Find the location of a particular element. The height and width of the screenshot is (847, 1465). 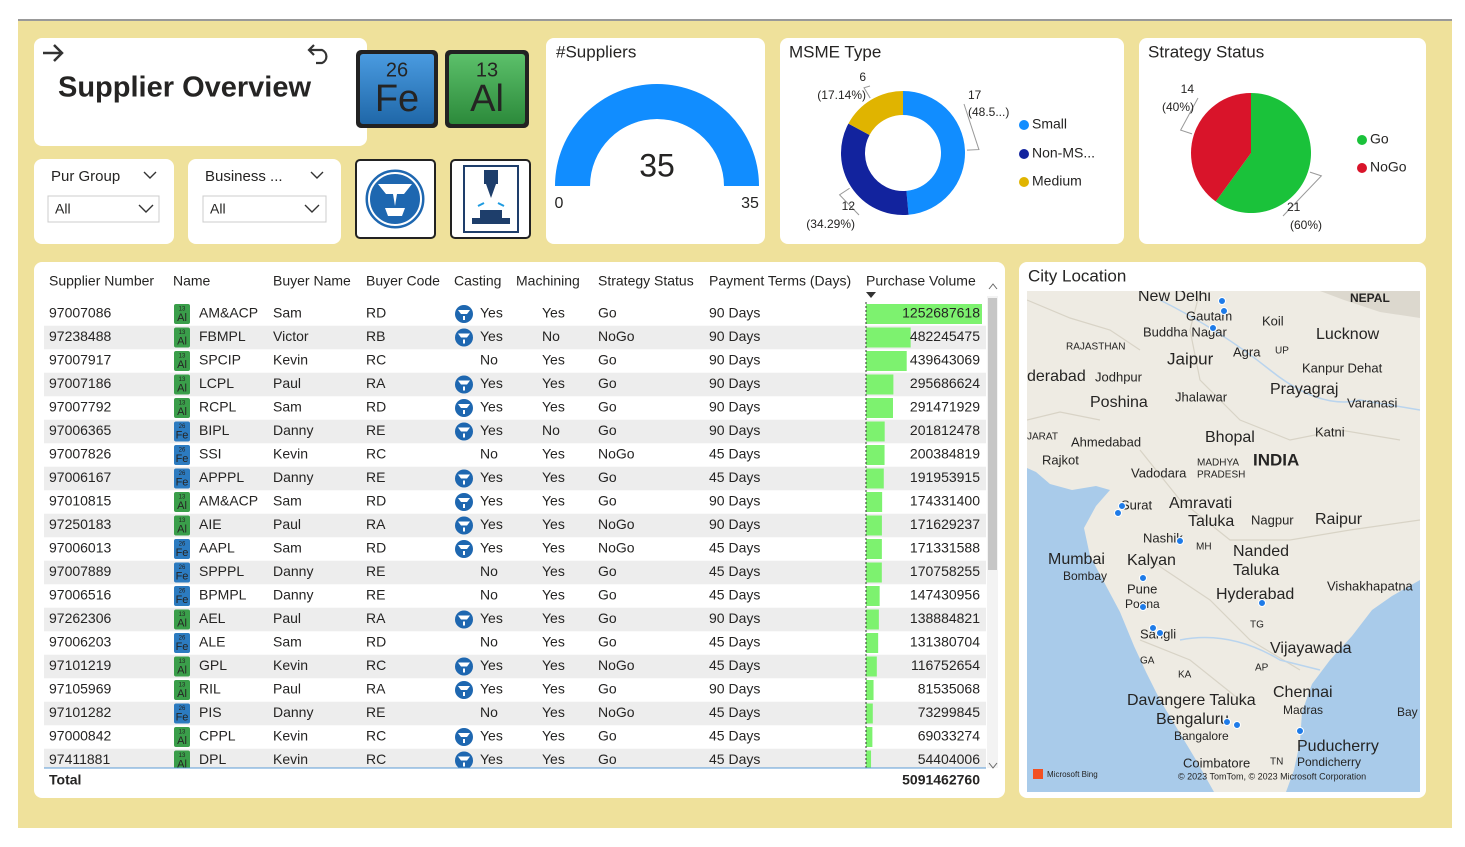

column-header: Name is located at coordinates (192, 281).